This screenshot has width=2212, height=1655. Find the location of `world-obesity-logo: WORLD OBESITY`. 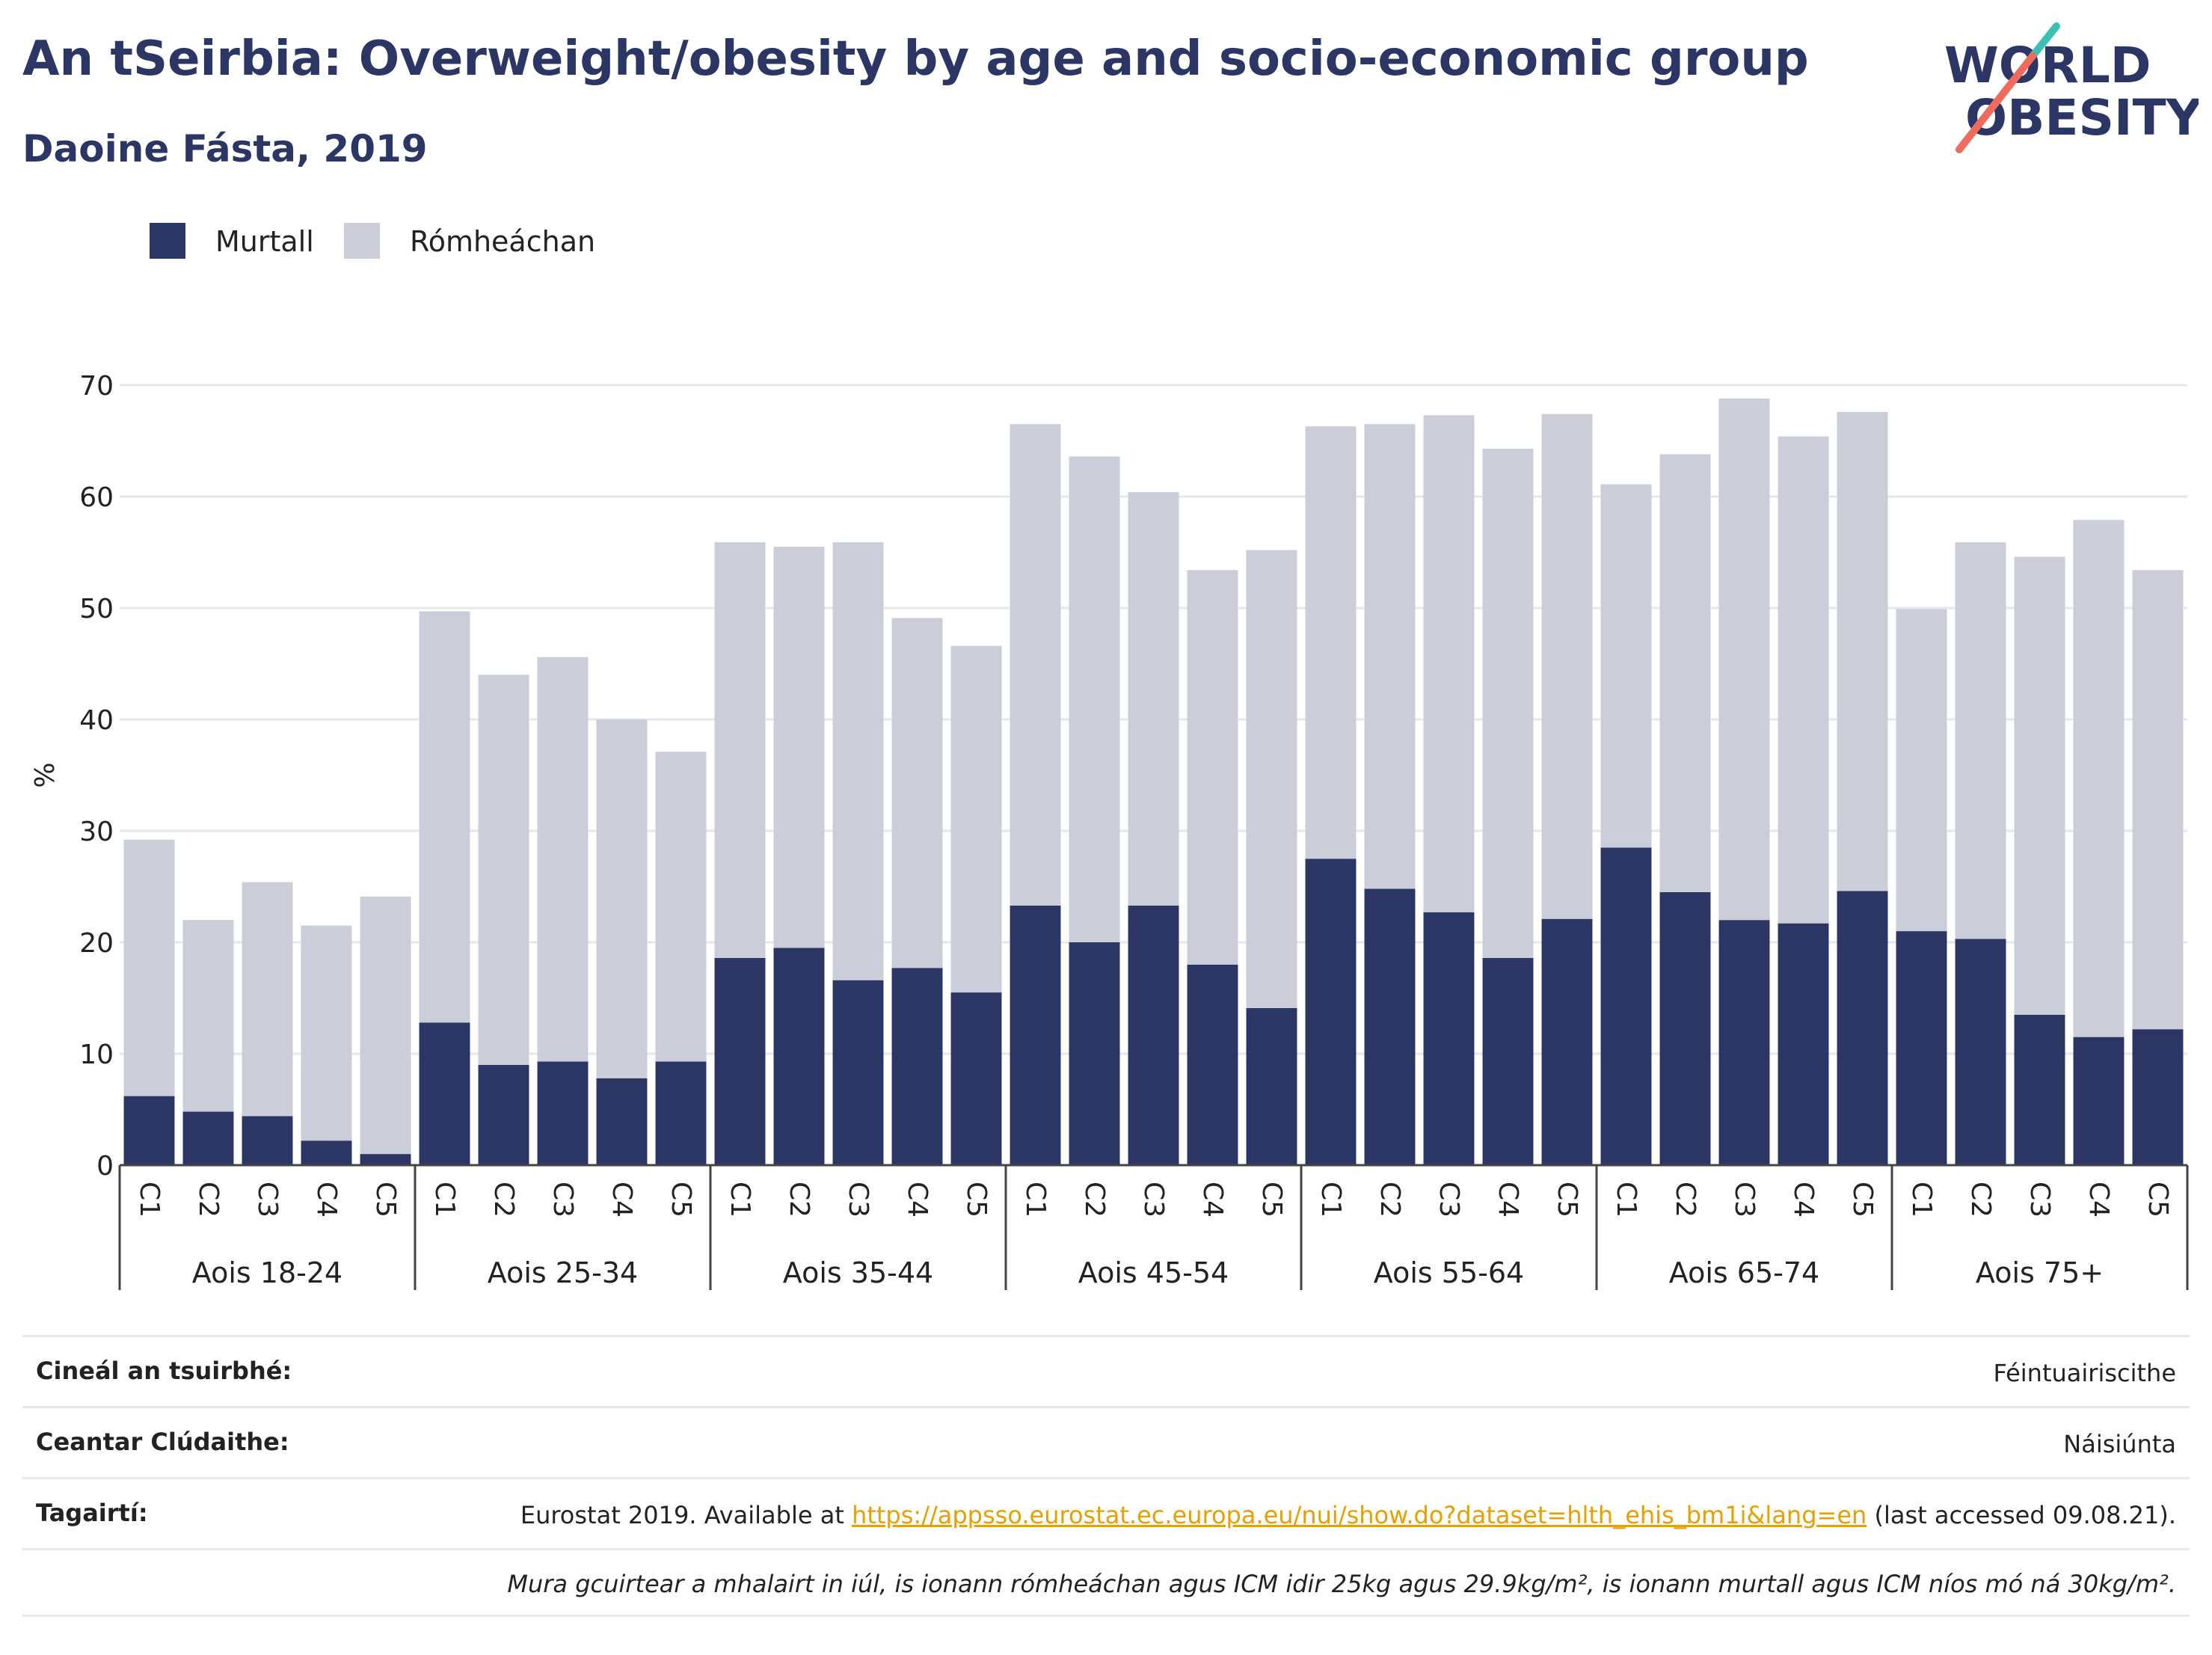

world-obesity-logo: WORLD OBESITY is located at coordinates (2071, 87).